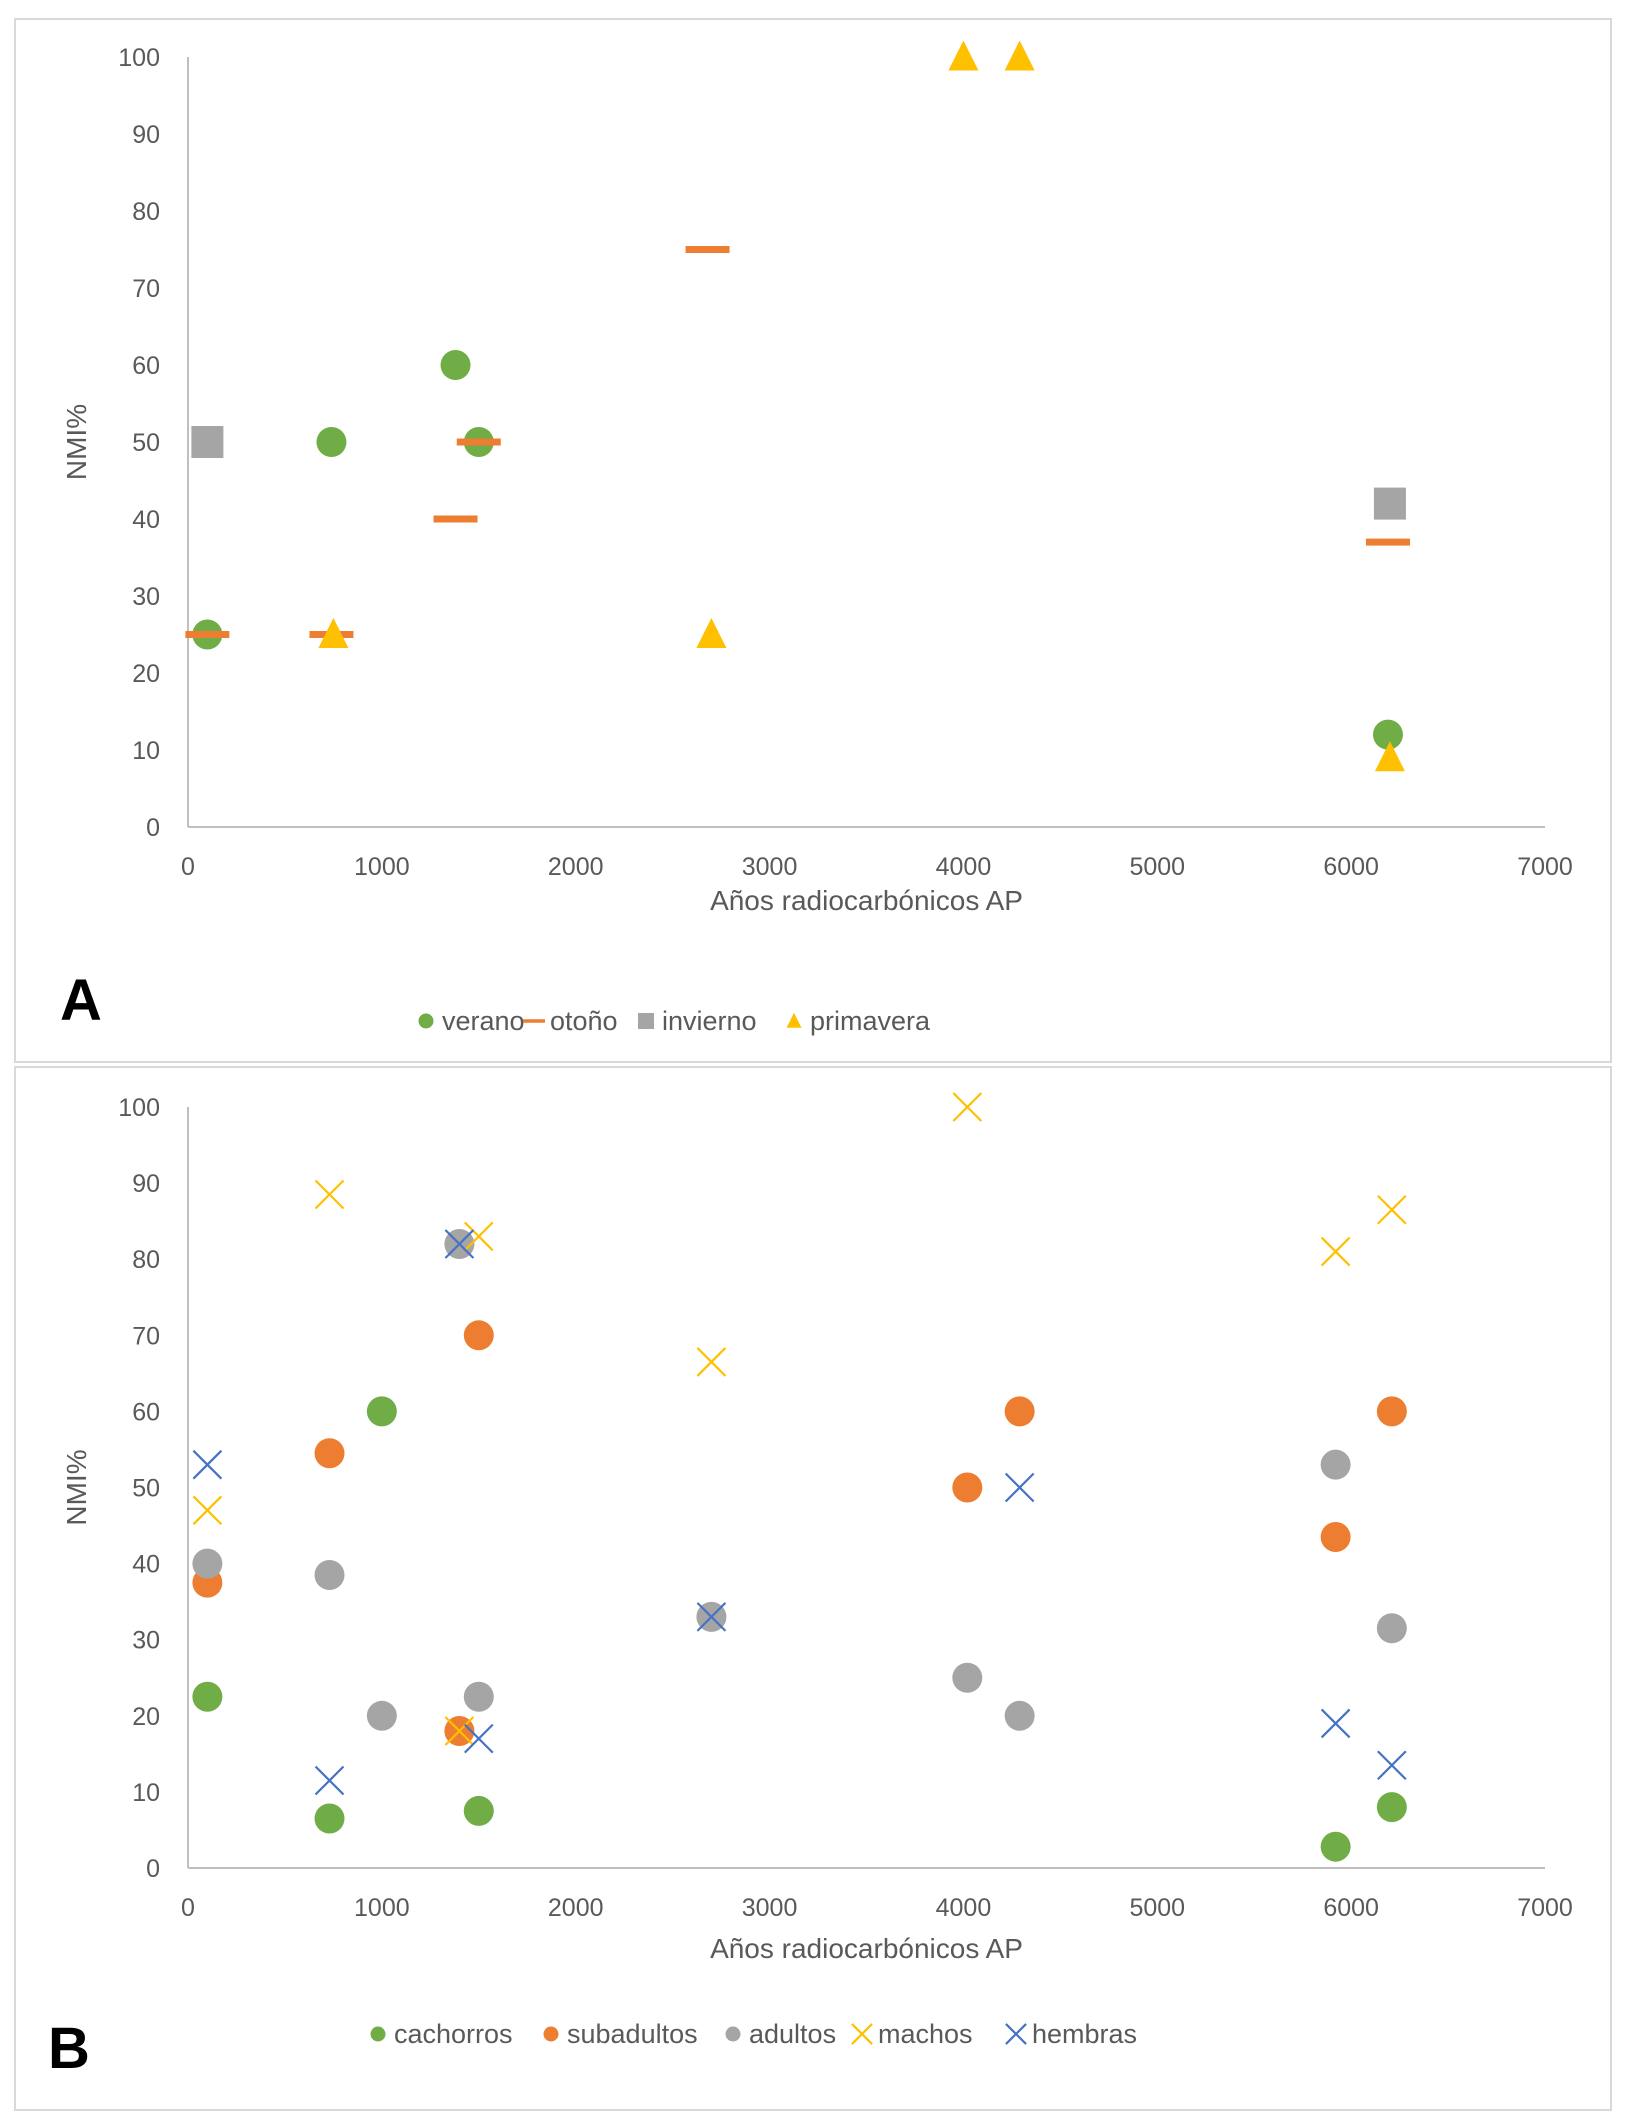  Describe the element at coordinates (709, 1021) in the screenshot. I see `legend-label: invierno` at that location.